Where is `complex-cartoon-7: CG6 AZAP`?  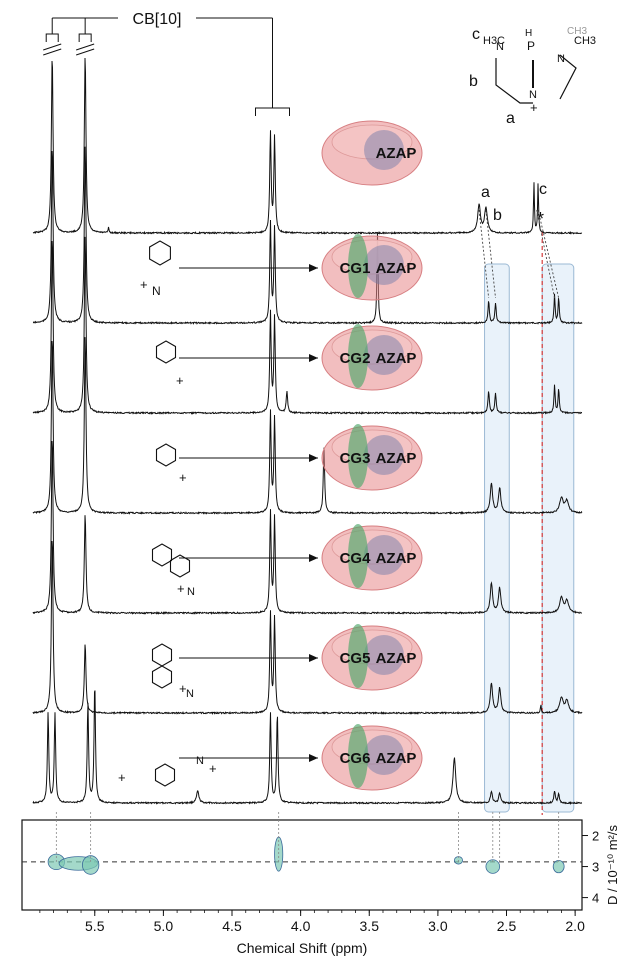 complex-cartoon-7: CG6 AZAP is located at coordinates (372, 757).